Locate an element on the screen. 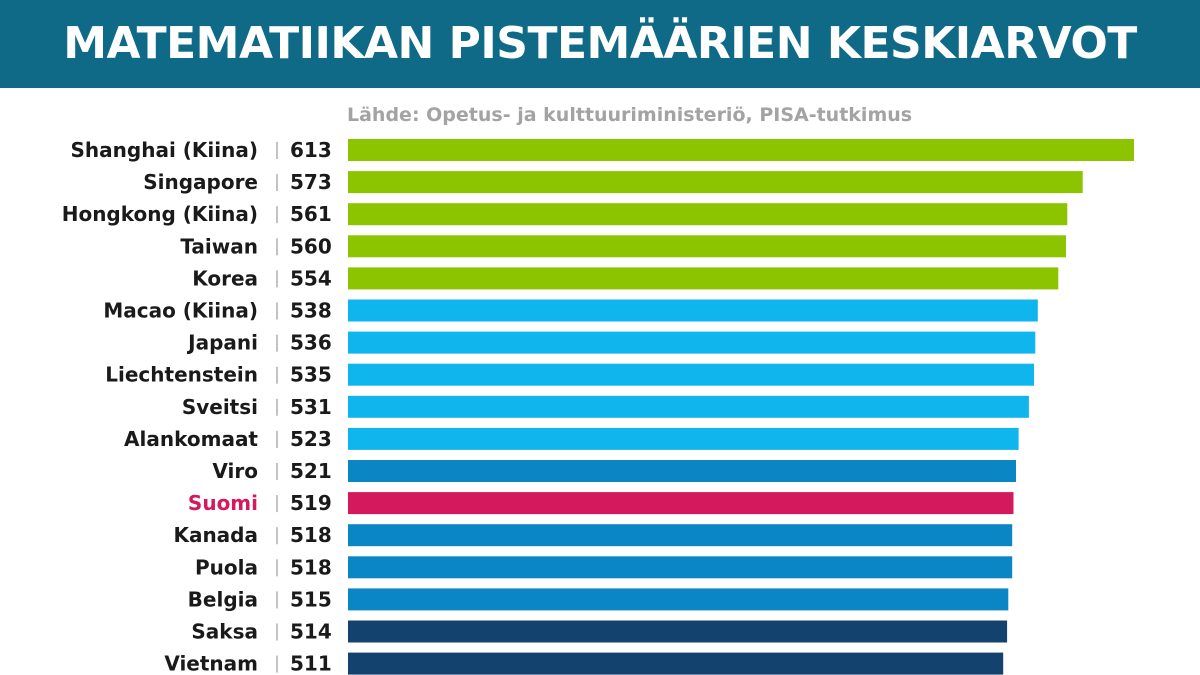 This screenshot has height=675, width=1200. value-label: 519 is located at coordinates (311, 503).